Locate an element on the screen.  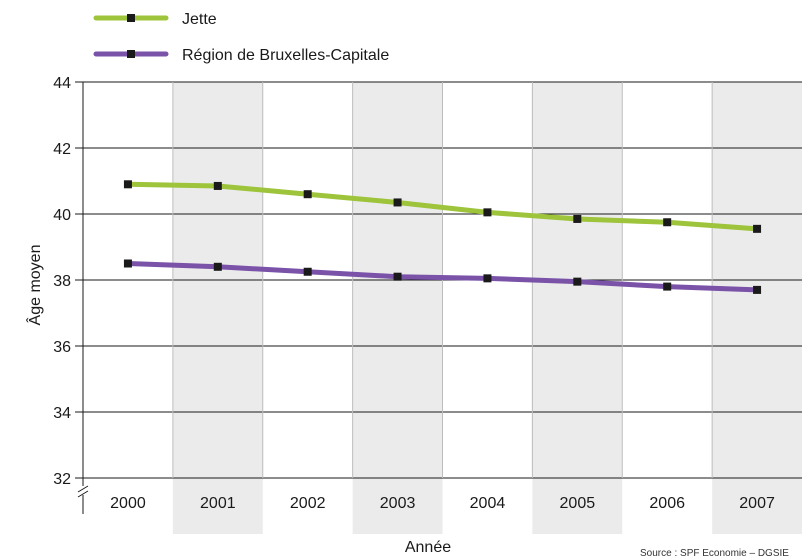
data-point-1-2005 is located at coordinates (577, 281).